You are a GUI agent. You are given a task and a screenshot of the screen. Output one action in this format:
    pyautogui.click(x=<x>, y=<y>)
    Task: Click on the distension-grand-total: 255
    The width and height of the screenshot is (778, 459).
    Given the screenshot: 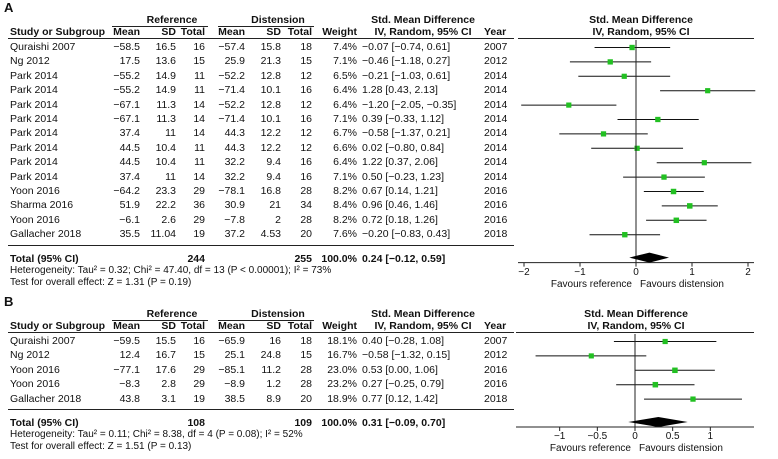 What is the action you would take?
    pyautogui.click(x=303, y=258)
    